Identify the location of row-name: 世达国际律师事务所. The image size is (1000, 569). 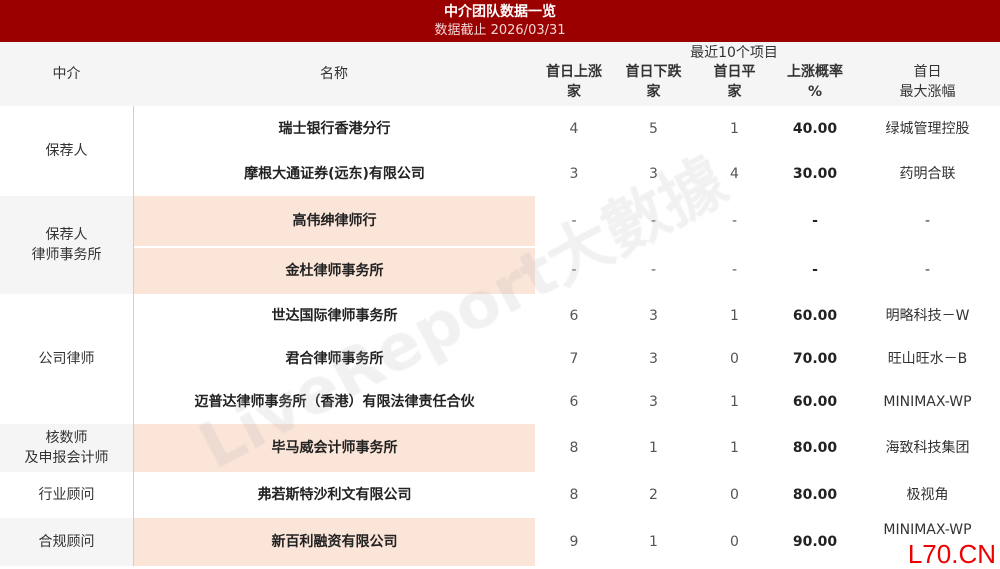
(334, 316).